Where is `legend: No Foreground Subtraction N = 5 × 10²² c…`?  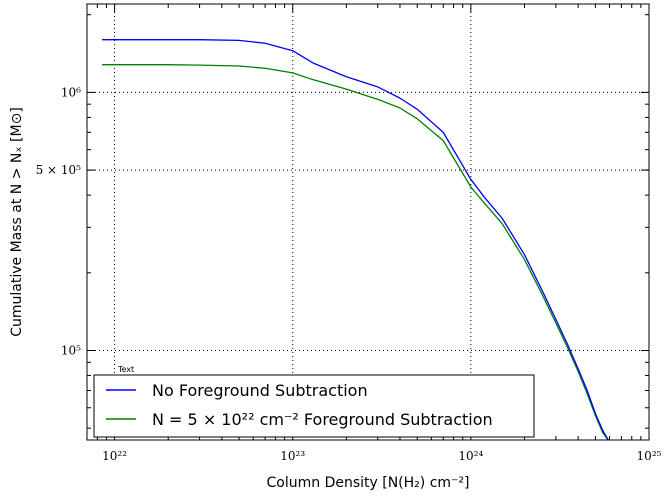 legend: No Foreground Subtraction N = 5 × 10²² c… is located at coordinates (314, 406).